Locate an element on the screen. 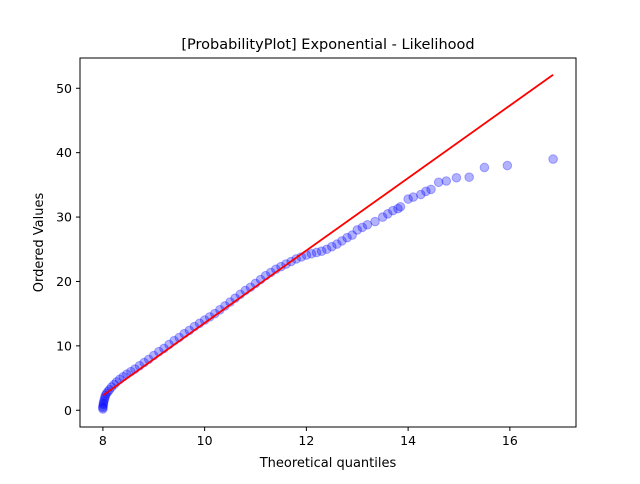 Image resolution: width=640 pixels, height=484 pixels. y-tick-label-0: 0 is located at coordinates (68, 410).